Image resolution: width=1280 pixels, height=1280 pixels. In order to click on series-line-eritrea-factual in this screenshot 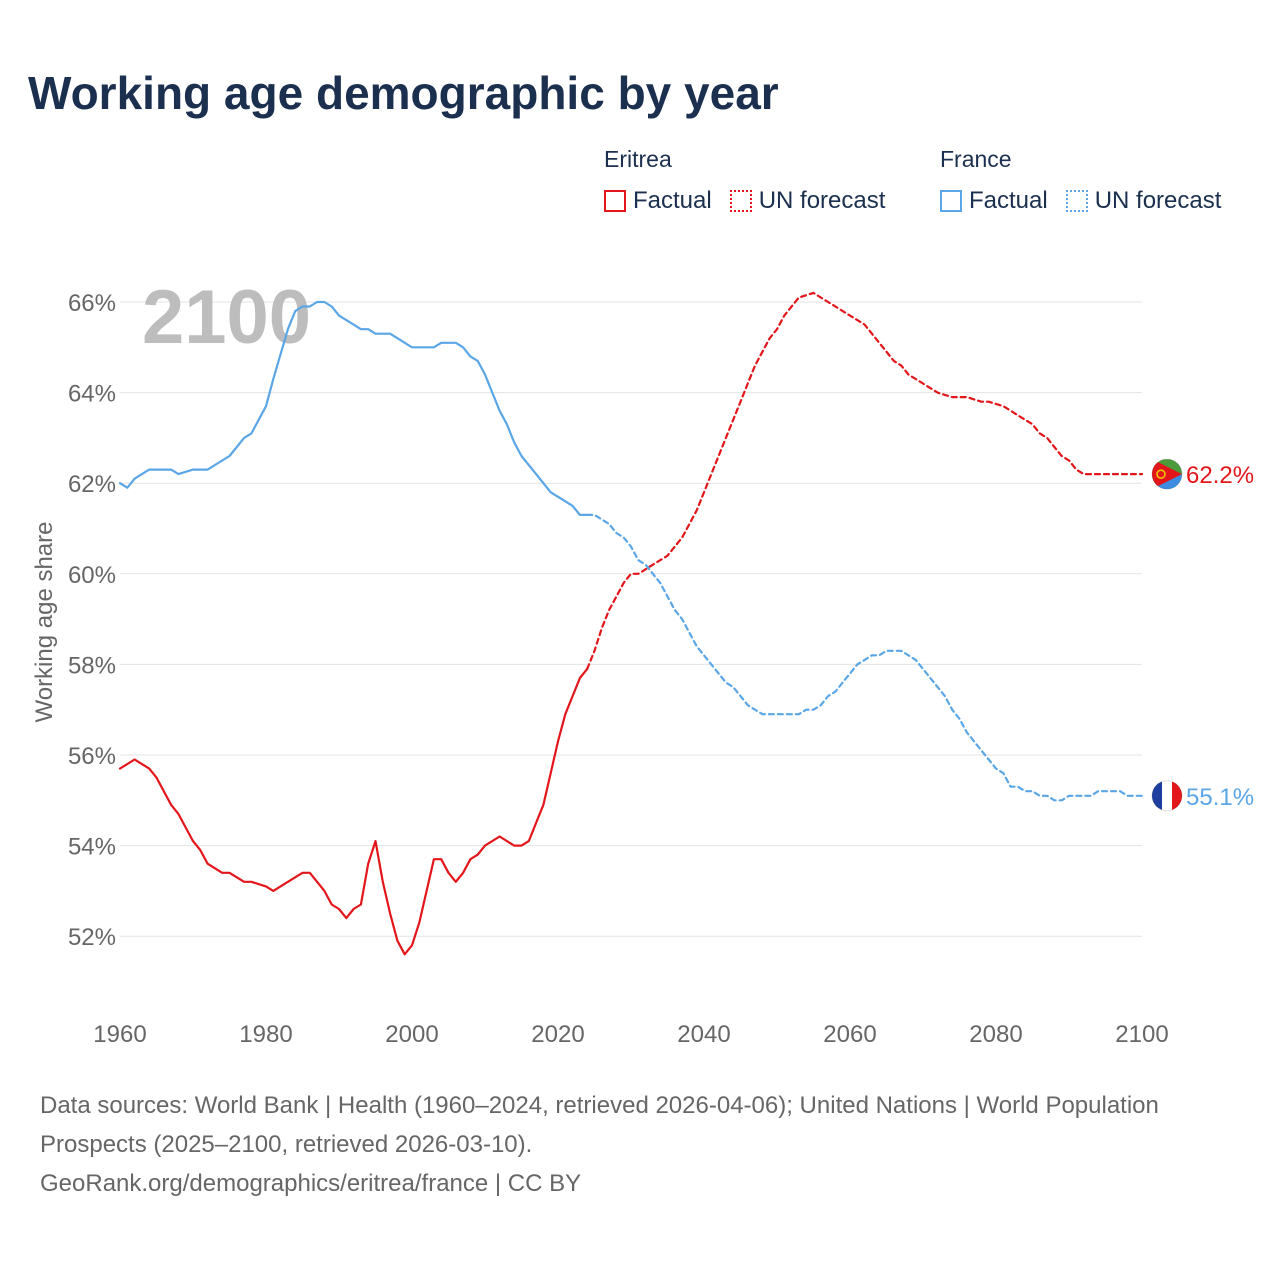, I will do `click(353, 811)`.